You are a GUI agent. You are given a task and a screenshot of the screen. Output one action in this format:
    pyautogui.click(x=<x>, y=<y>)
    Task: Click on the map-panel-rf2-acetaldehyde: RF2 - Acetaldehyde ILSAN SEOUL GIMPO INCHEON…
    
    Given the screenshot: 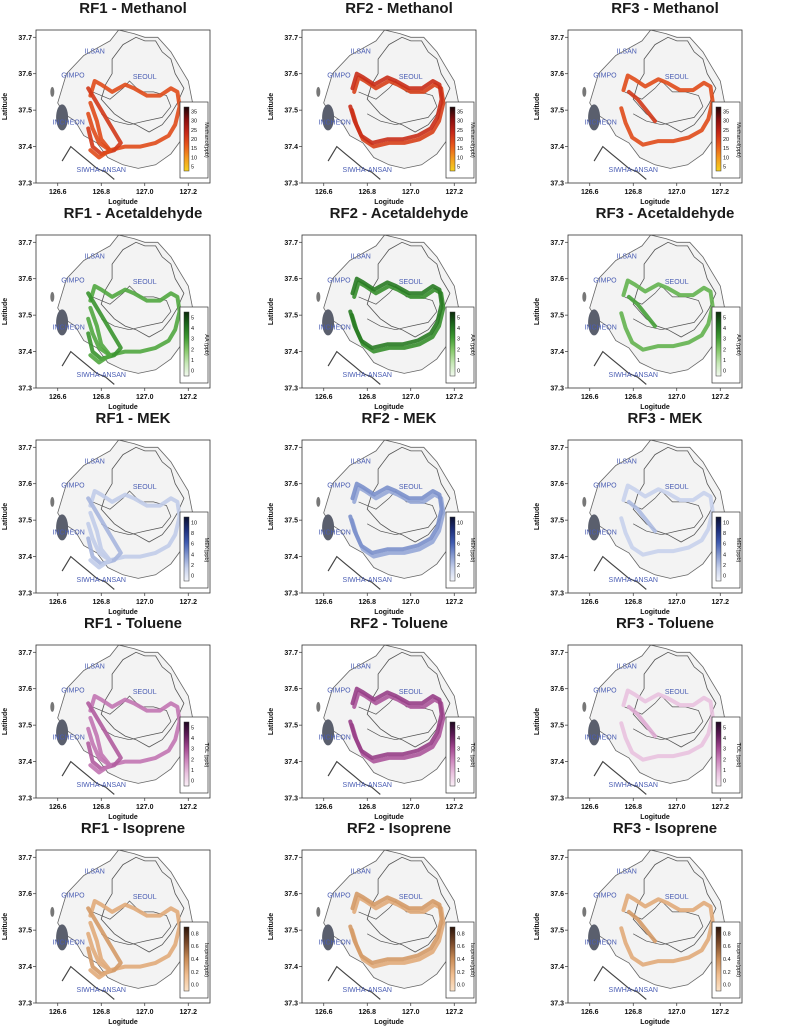 What is the action you would take?
    pyautogui.click(x=399, y=308)
    